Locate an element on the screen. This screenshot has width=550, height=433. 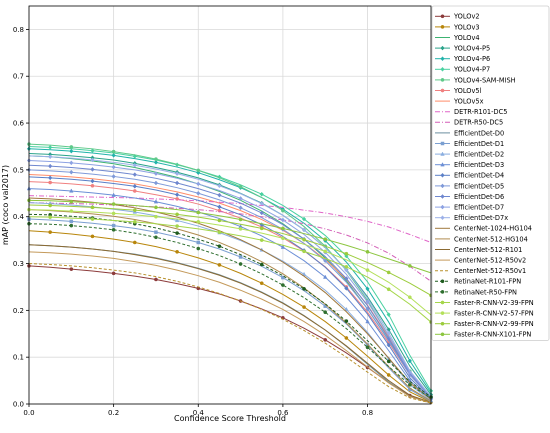
legend-entry: YOLOv4-P7 is located at coordinates (462, 70).